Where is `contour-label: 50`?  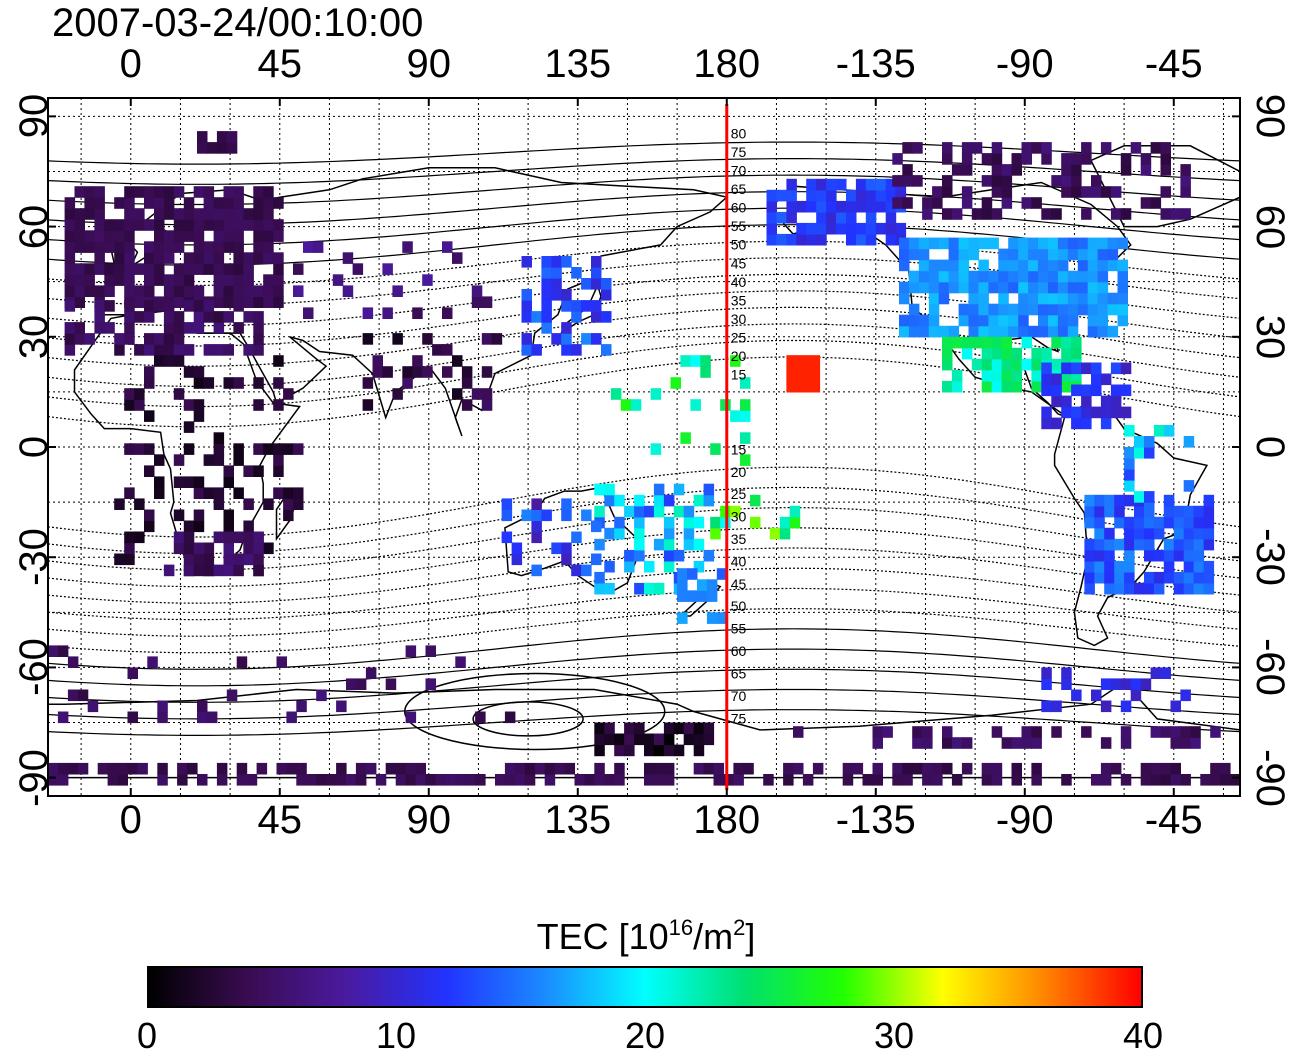
contour-label: 50 is located at coordinates (739, 606).